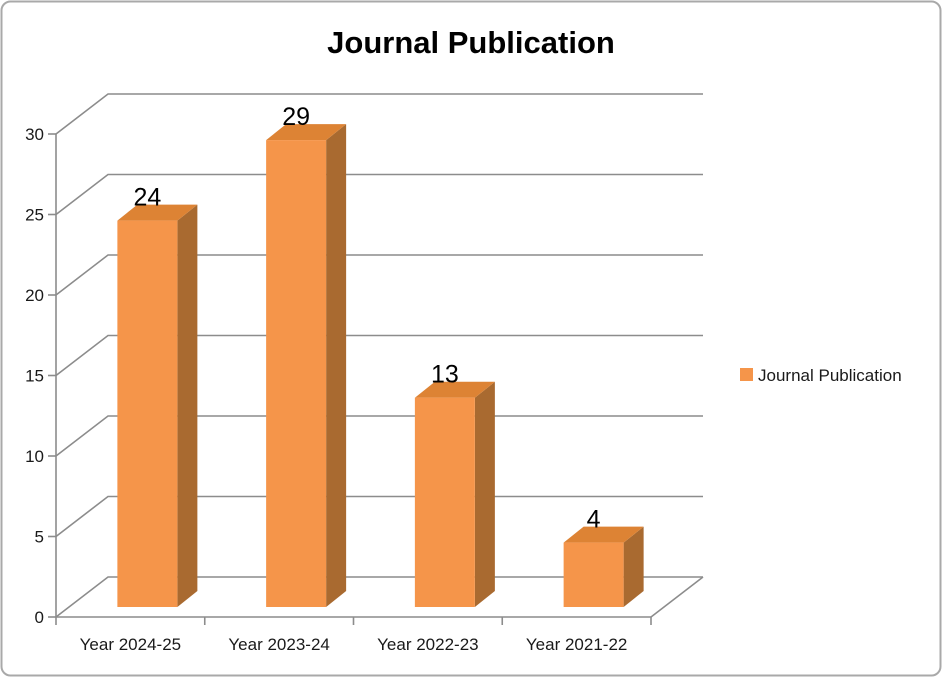 This screenshot has height=682, width=942. Describe the element at coordinates (471, 42) in the screenshot. I see `chart-title: Journal Publication` at that location.